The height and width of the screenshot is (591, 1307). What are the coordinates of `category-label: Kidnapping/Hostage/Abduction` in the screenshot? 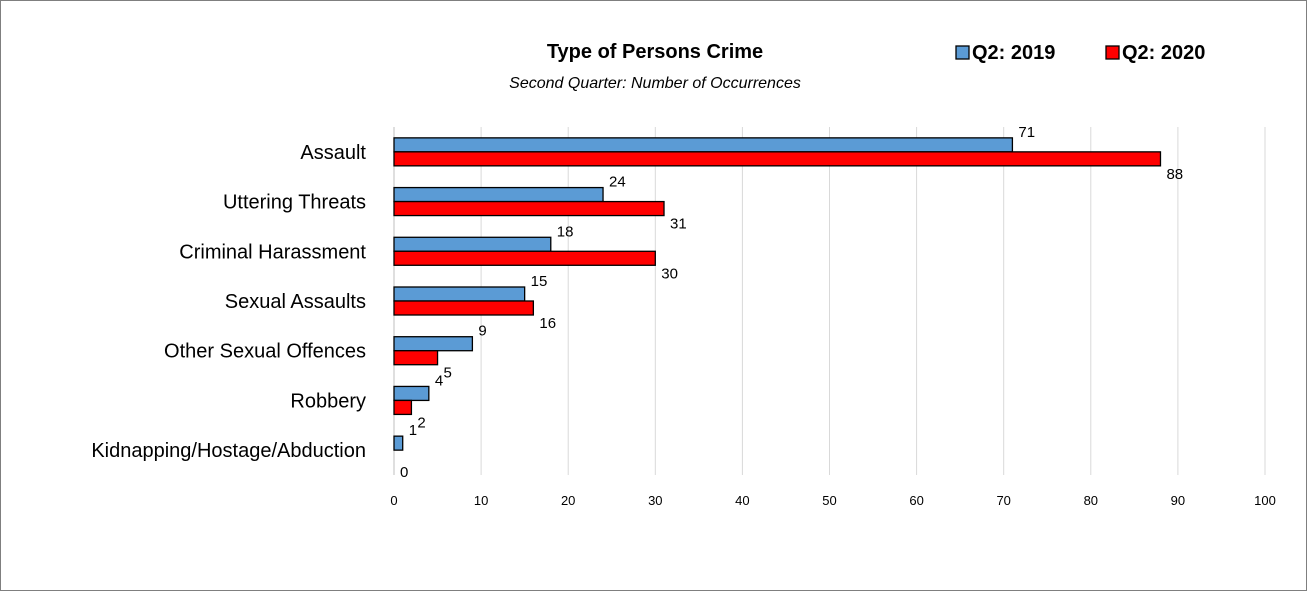 It's located at (228, 451).